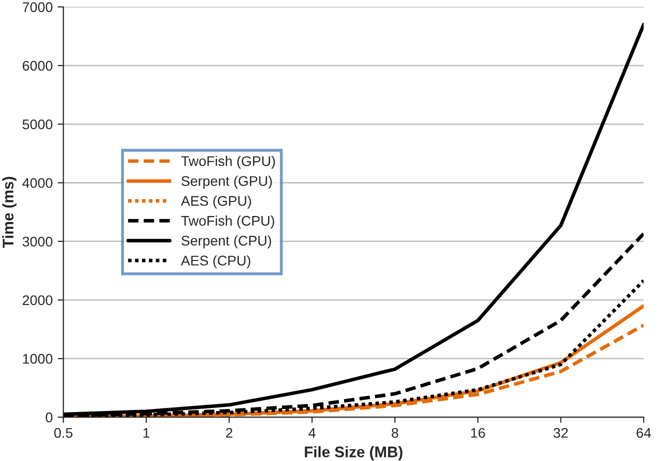  I want to click on legend-label: TwoFish (GPU), so click(228, 162).